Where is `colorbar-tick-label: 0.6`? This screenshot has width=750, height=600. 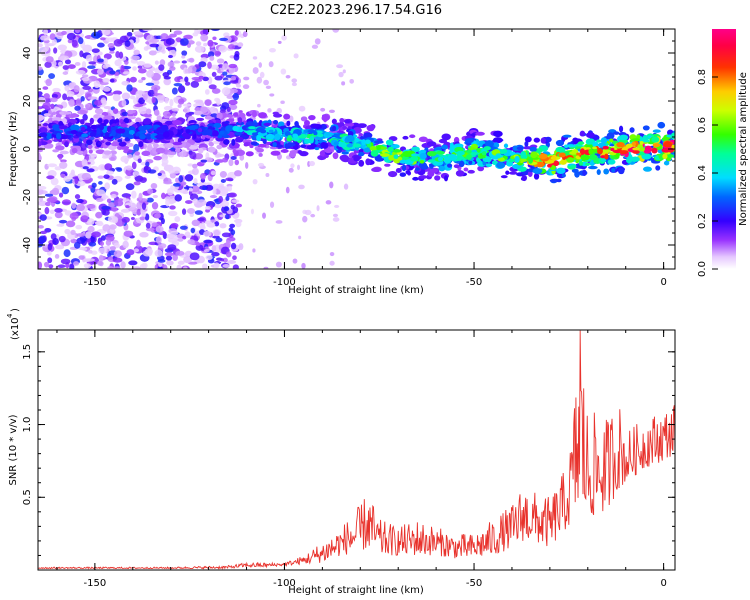 colorbar-tick-label: 0.6 is located at coordinates (702, 125).